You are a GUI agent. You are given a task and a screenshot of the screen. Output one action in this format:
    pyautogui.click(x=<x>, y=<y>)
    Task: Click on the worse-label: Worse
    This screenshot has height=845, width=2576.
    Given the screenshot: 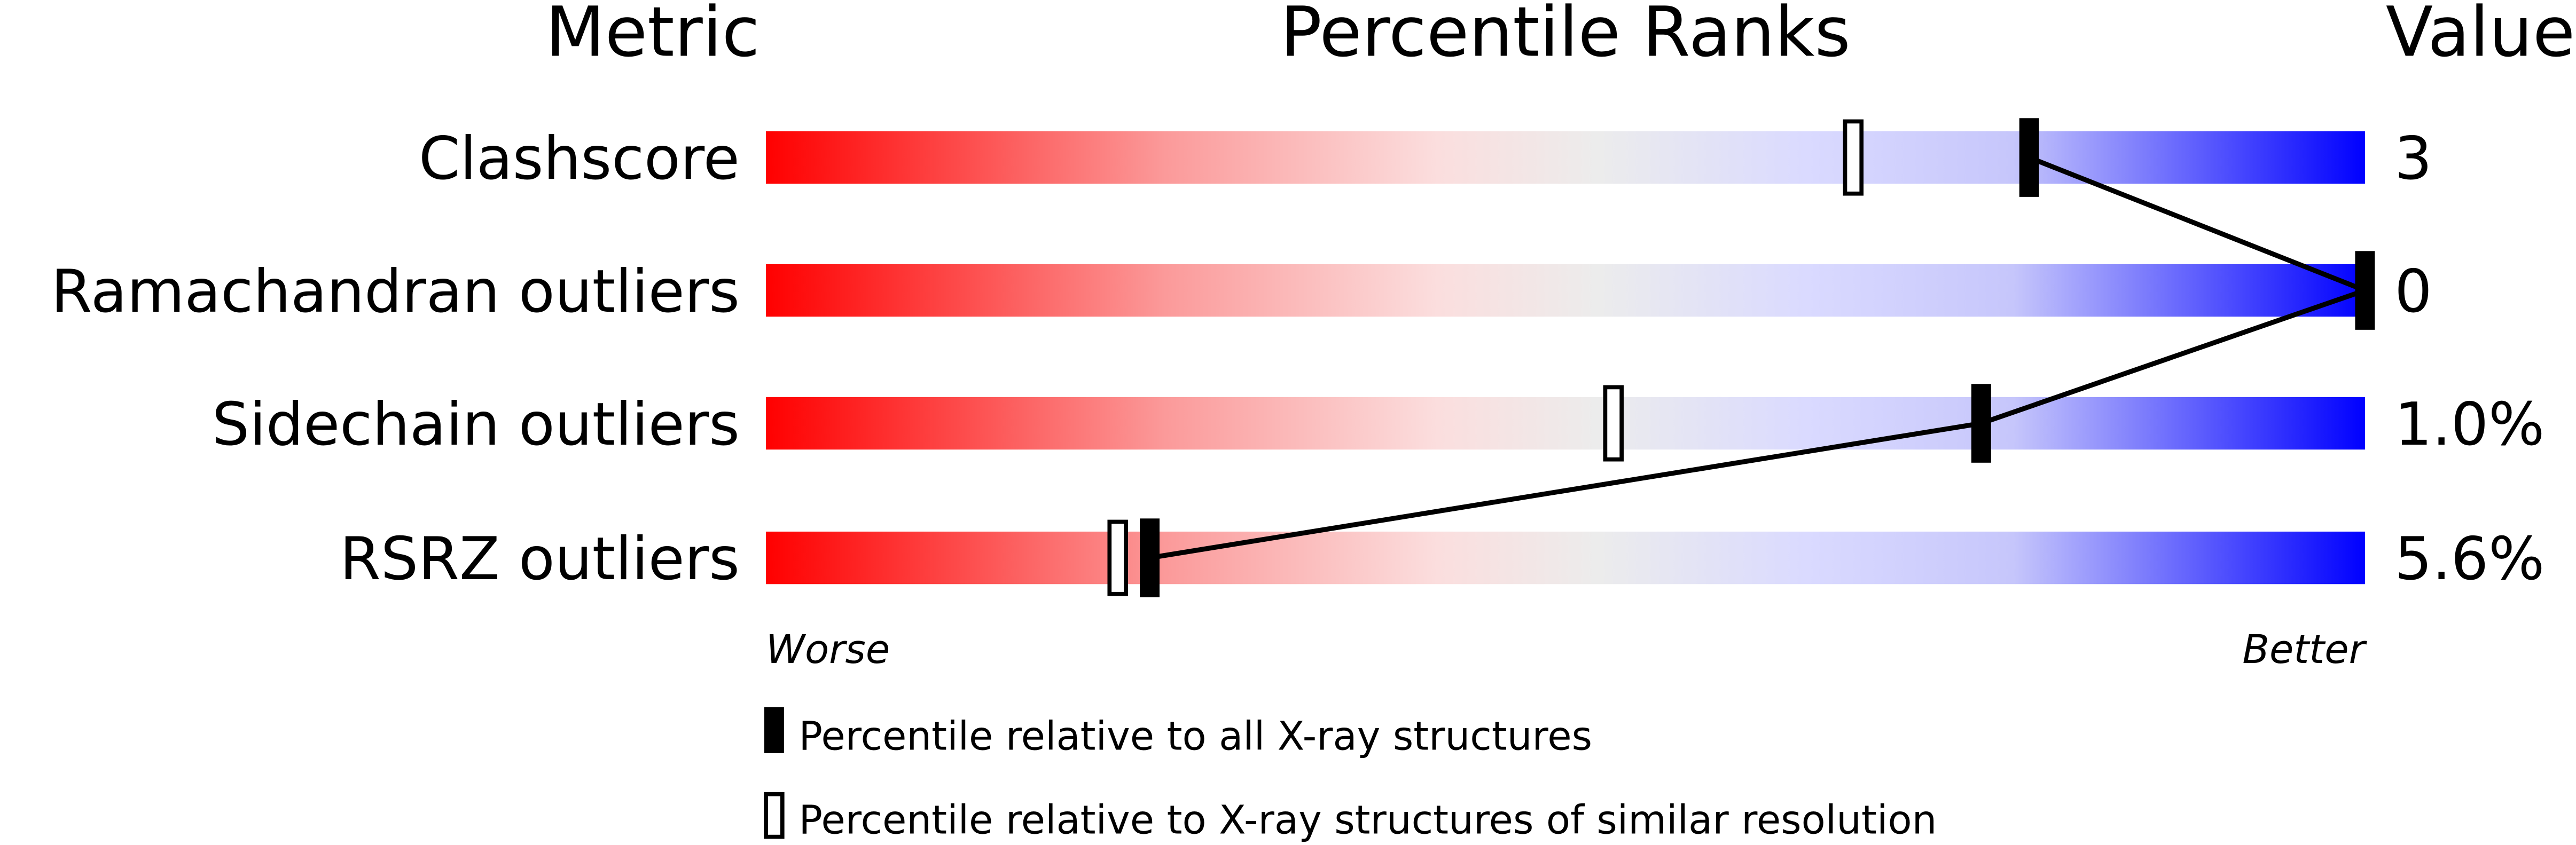 What is the action you would take?
    pyautogui.click(x=828, y=650)
    